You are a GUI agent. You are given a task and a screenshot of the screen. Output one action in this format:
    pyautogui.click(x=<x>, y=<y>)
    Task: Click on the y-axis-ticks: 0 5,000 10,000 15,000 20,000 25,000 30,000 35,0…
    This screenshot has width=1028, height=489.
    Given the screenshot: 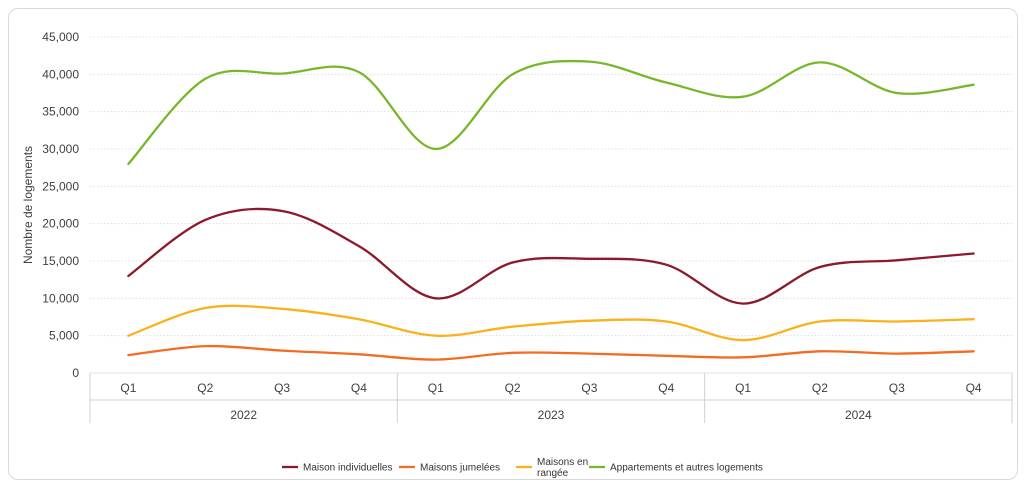 What is the action you would take?
    pyautogui.click(x=60, y=205)
    